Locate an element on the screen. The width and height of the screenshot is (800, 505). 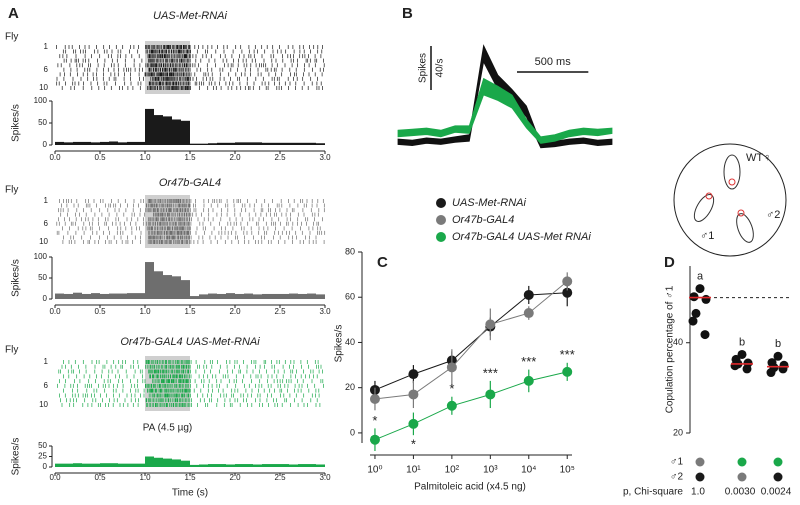
p-value: 0.0030 is located at coordinates (740, 492).